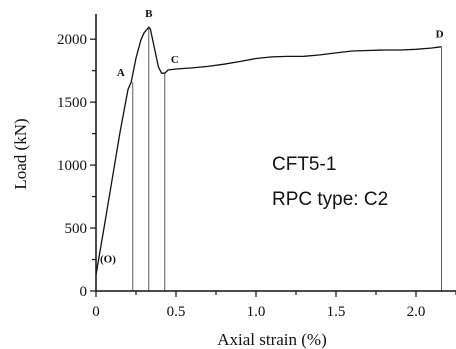  Describe the element at coordinates (336, 312) in the screenshot. I see `x-tick-label: 1.5` at that location.